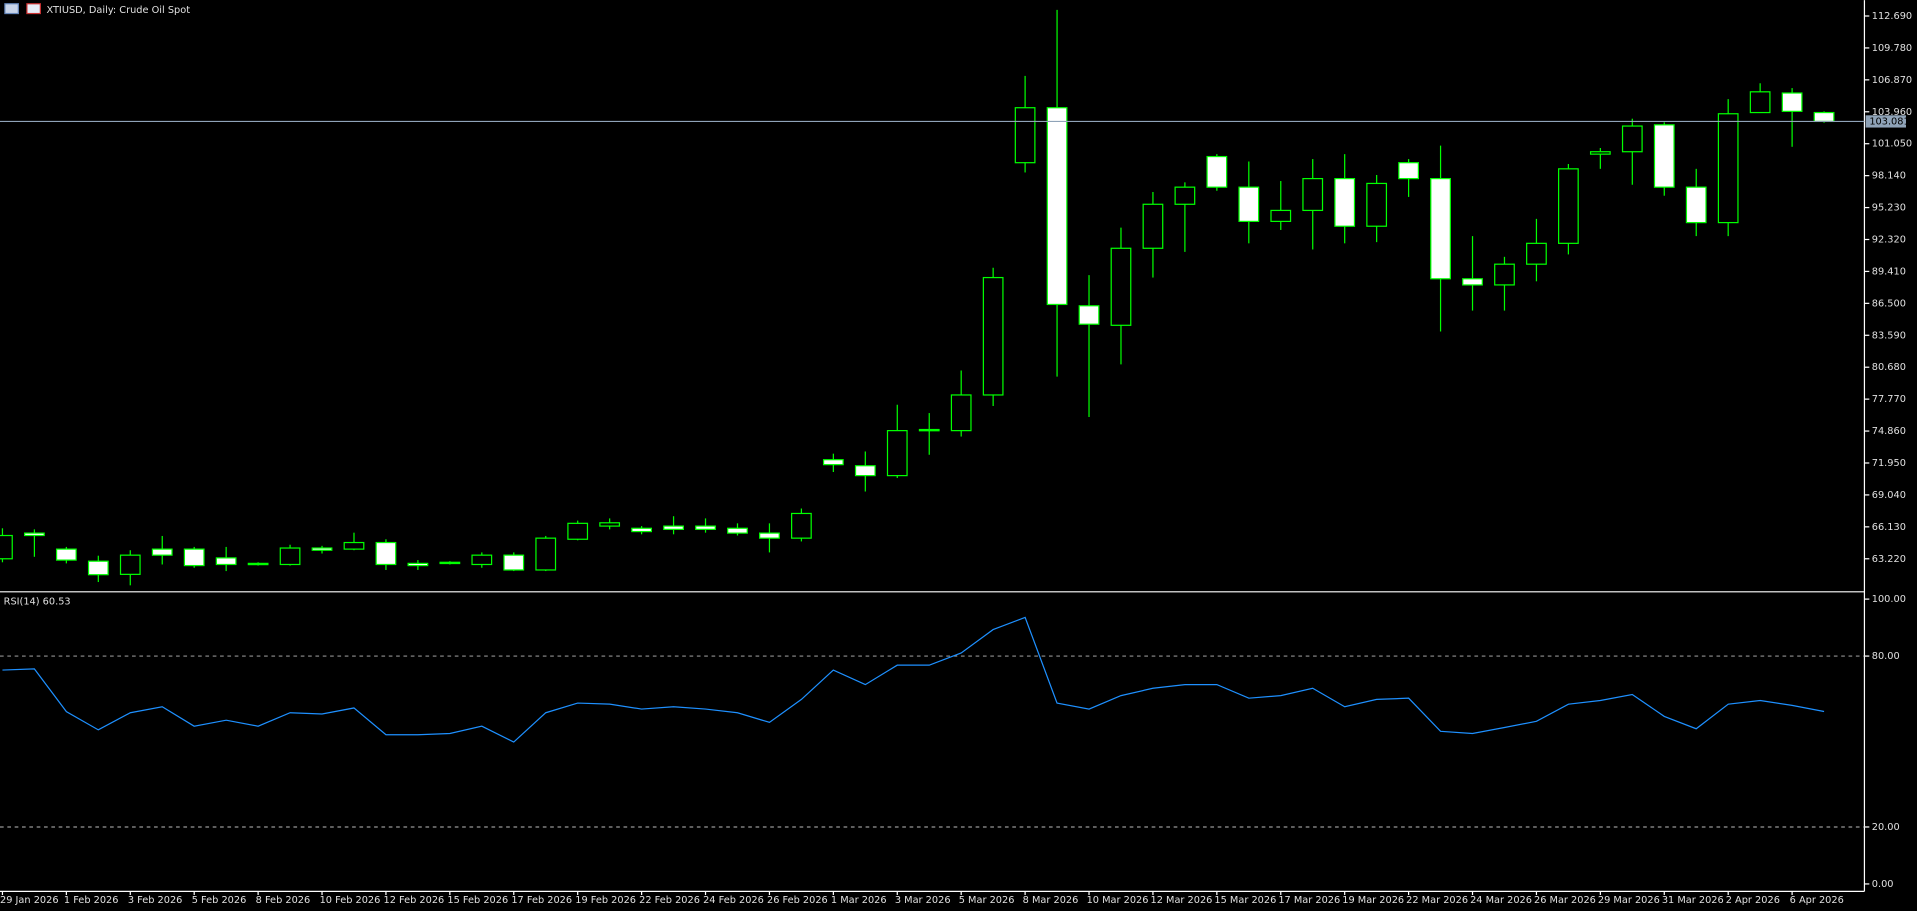 The width and height of the screenshot is (1917, 911). I want to click on chart-title: XTIUSD, Daily: Crude Oil Spot, so click(118, 10).